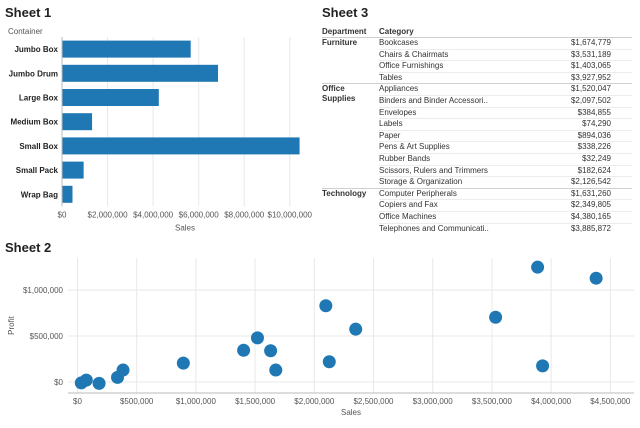  What do you see at coordinates (433, 100) in the screenshot?
I see `category-cell: Binders and Binder Accessori..` at bounding box center [433, 100].